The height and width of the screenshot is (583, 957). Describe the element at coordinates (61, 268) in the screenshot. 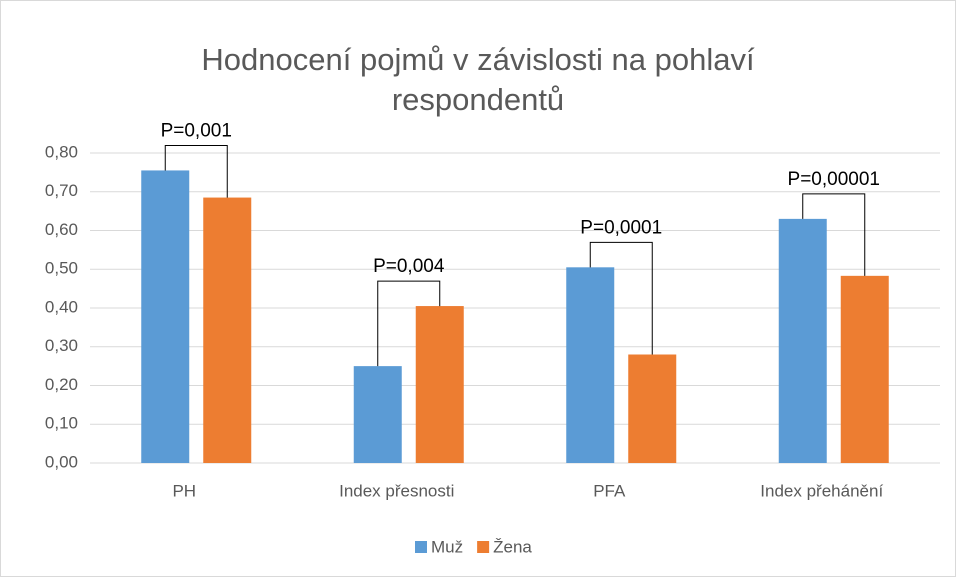

I see `y-tick-label: 0,50` at that location.